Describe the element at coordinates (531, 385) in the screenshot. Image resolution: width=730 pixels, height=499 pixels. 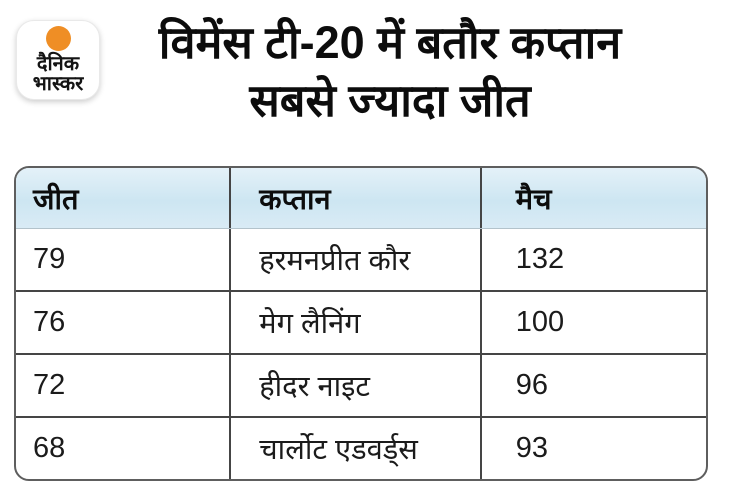
I see `matches-cell: 96` at that location.